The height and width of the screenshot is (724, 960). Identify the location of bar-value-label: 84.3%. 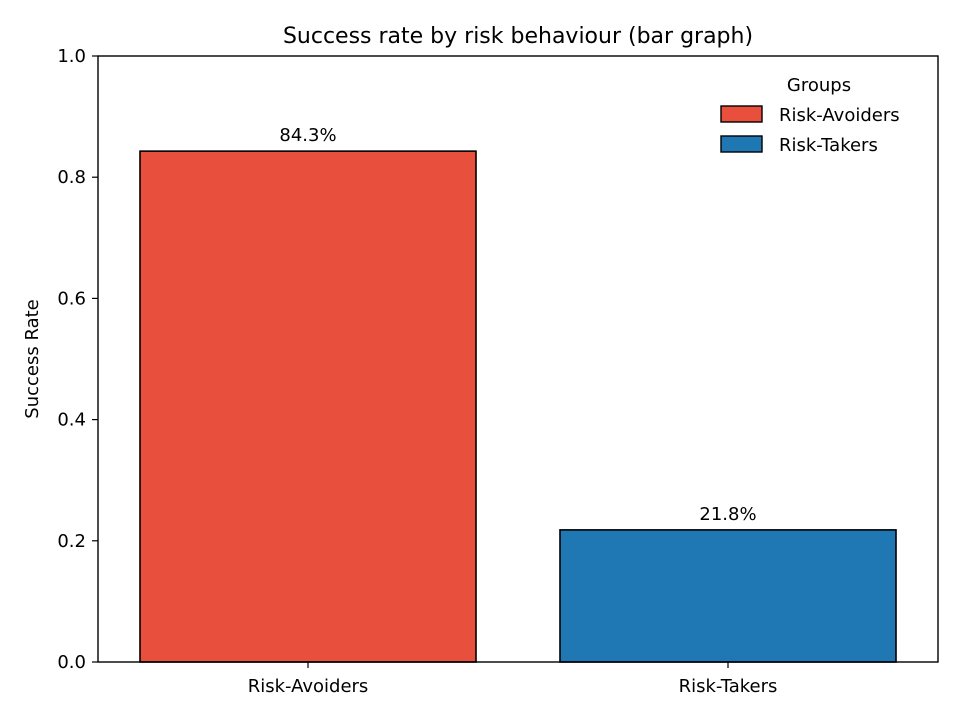
(307, 135).